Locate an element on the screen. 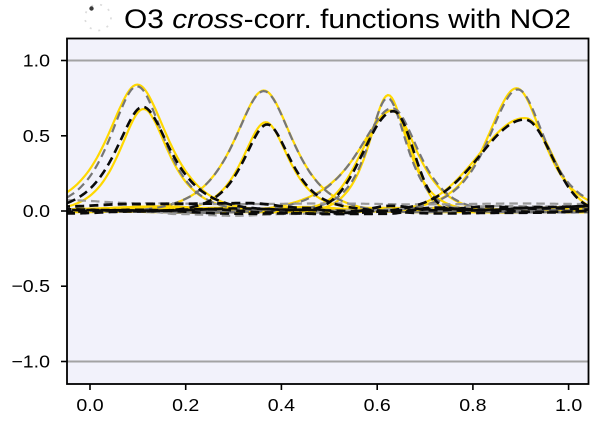  svg-text:O3 cross-corr. functions with: O3 cross-corr. functions with NO2 is located at coordinates (347, 19).